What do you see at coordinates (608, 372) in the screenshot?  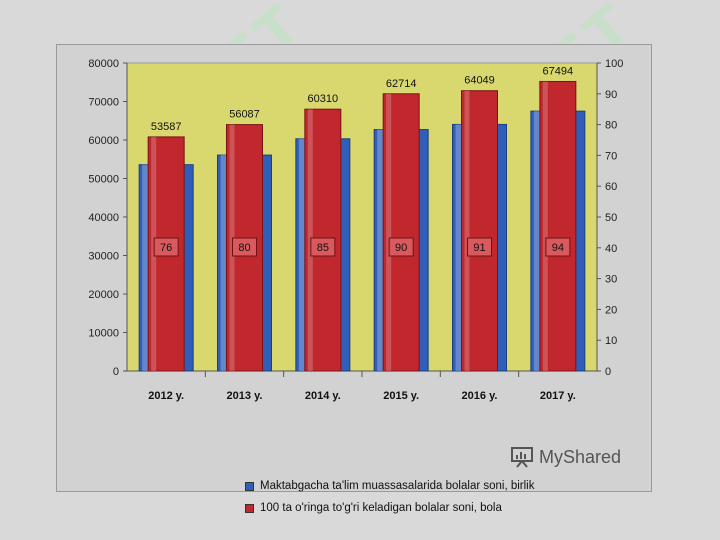 I see `y-right-tick-label: 0` at bounding box center [608, 372].